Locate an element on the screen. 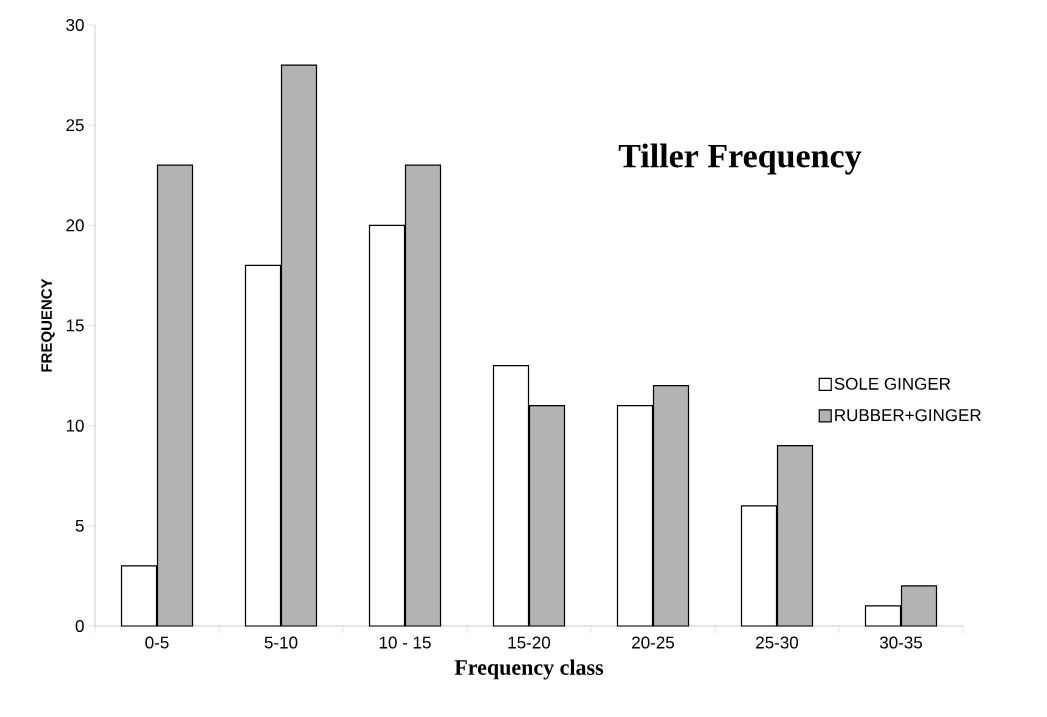 This screenshot has width=1047, height=717. y-tick-label: 10 is located at coordinates (75, 425).